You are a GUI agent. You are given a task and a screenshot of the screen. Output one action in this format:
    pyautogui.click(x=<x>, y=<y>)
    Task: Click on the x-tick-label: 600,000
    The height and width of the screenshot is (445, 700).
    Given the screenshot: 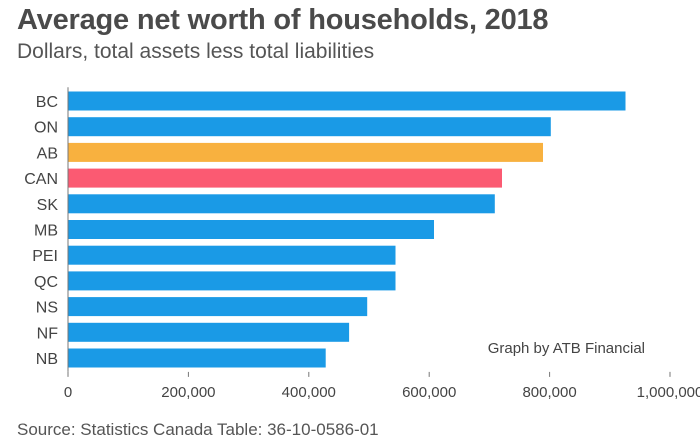 What is the action you would take?
    pyautogui.click(x=429, y=392)
    